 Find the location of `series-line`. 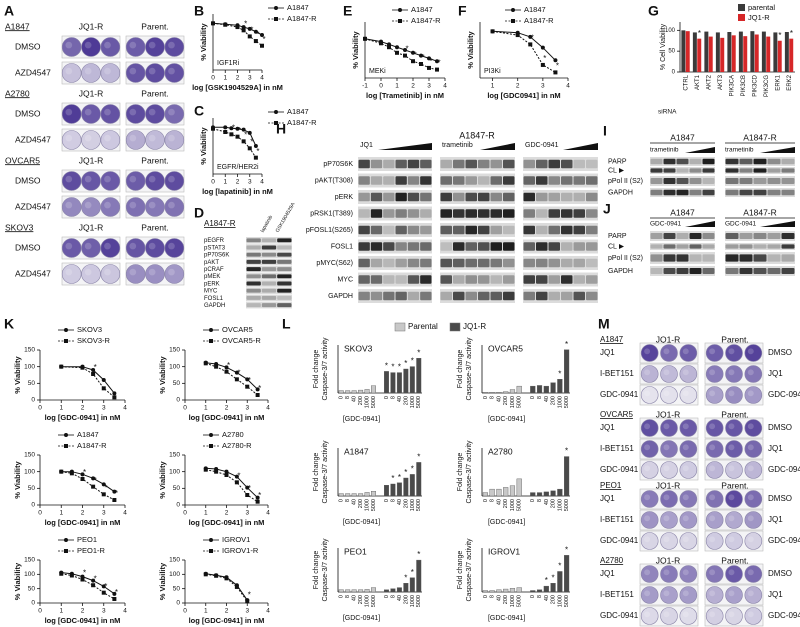

series-line is located at coordinates (231, 483).